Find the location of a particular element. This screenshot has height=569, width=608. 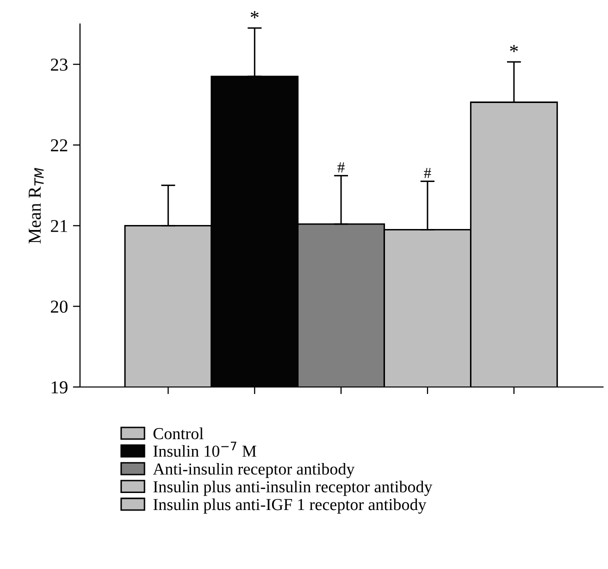

y-tick-label: 23 is located at coordinates (59, 64).